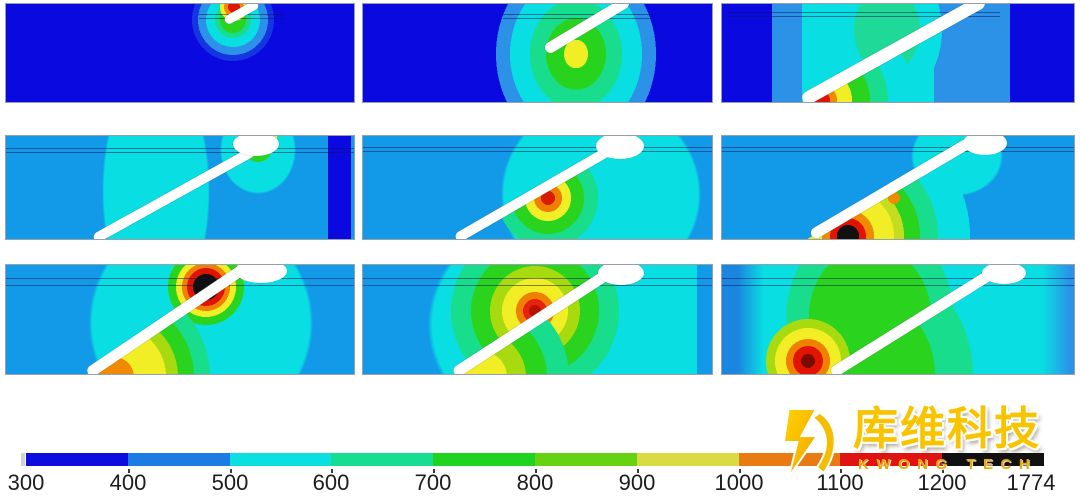 The width and height of the screenshot is (1080, 496). I want to click on contour-panel-r2c3, so click(898, 187).